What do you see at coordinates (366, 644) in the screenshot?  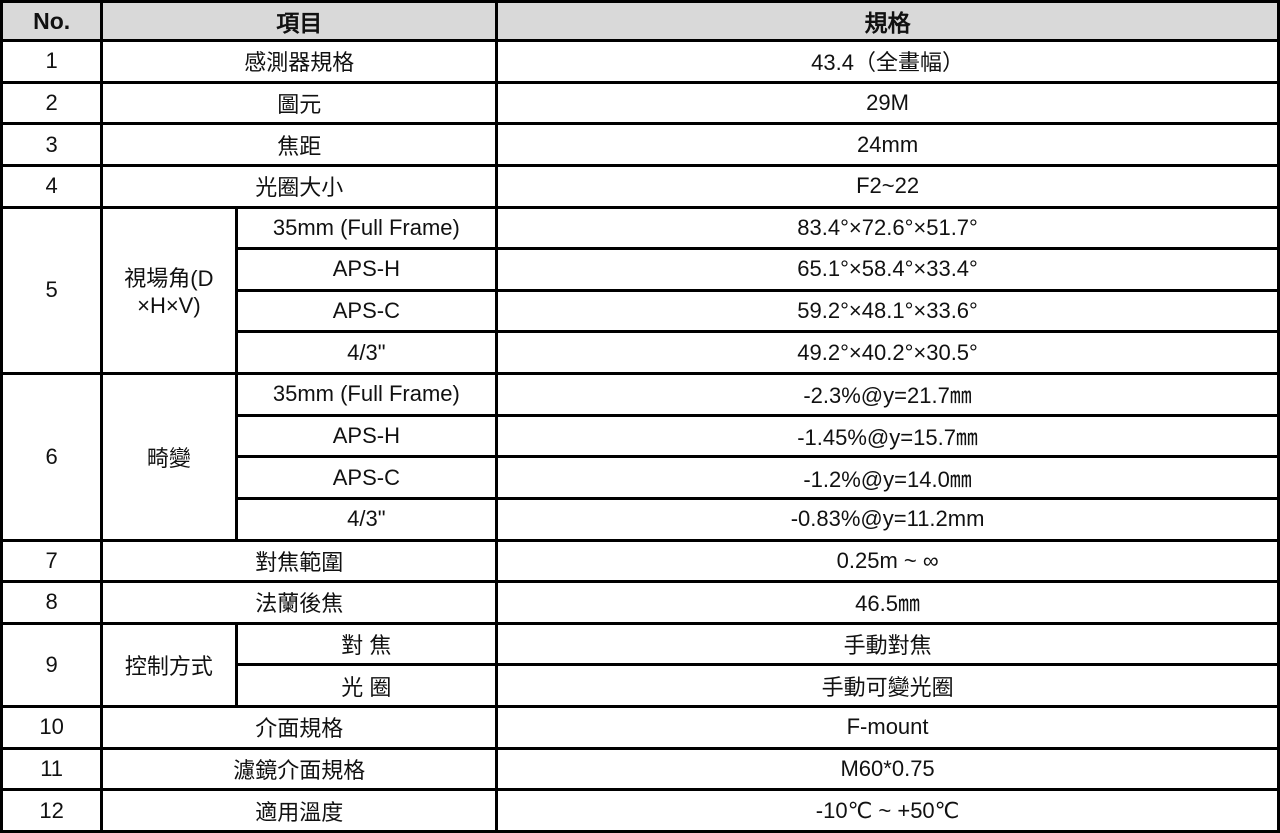 I see `row-9-sub-1-label: 對 焦` at bounding box center [366, 644].